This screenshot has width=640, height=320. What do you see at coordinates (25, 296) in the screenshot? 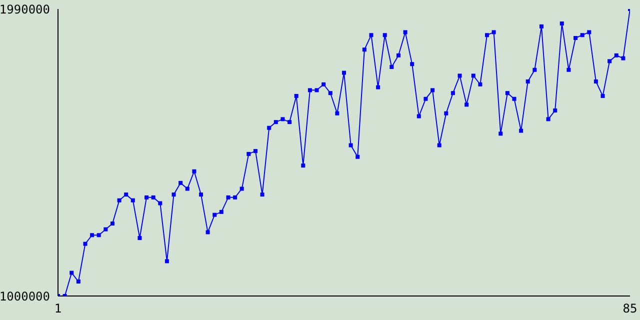
I see `y-tick-label: 1000000` at bounding box center [25, 296].